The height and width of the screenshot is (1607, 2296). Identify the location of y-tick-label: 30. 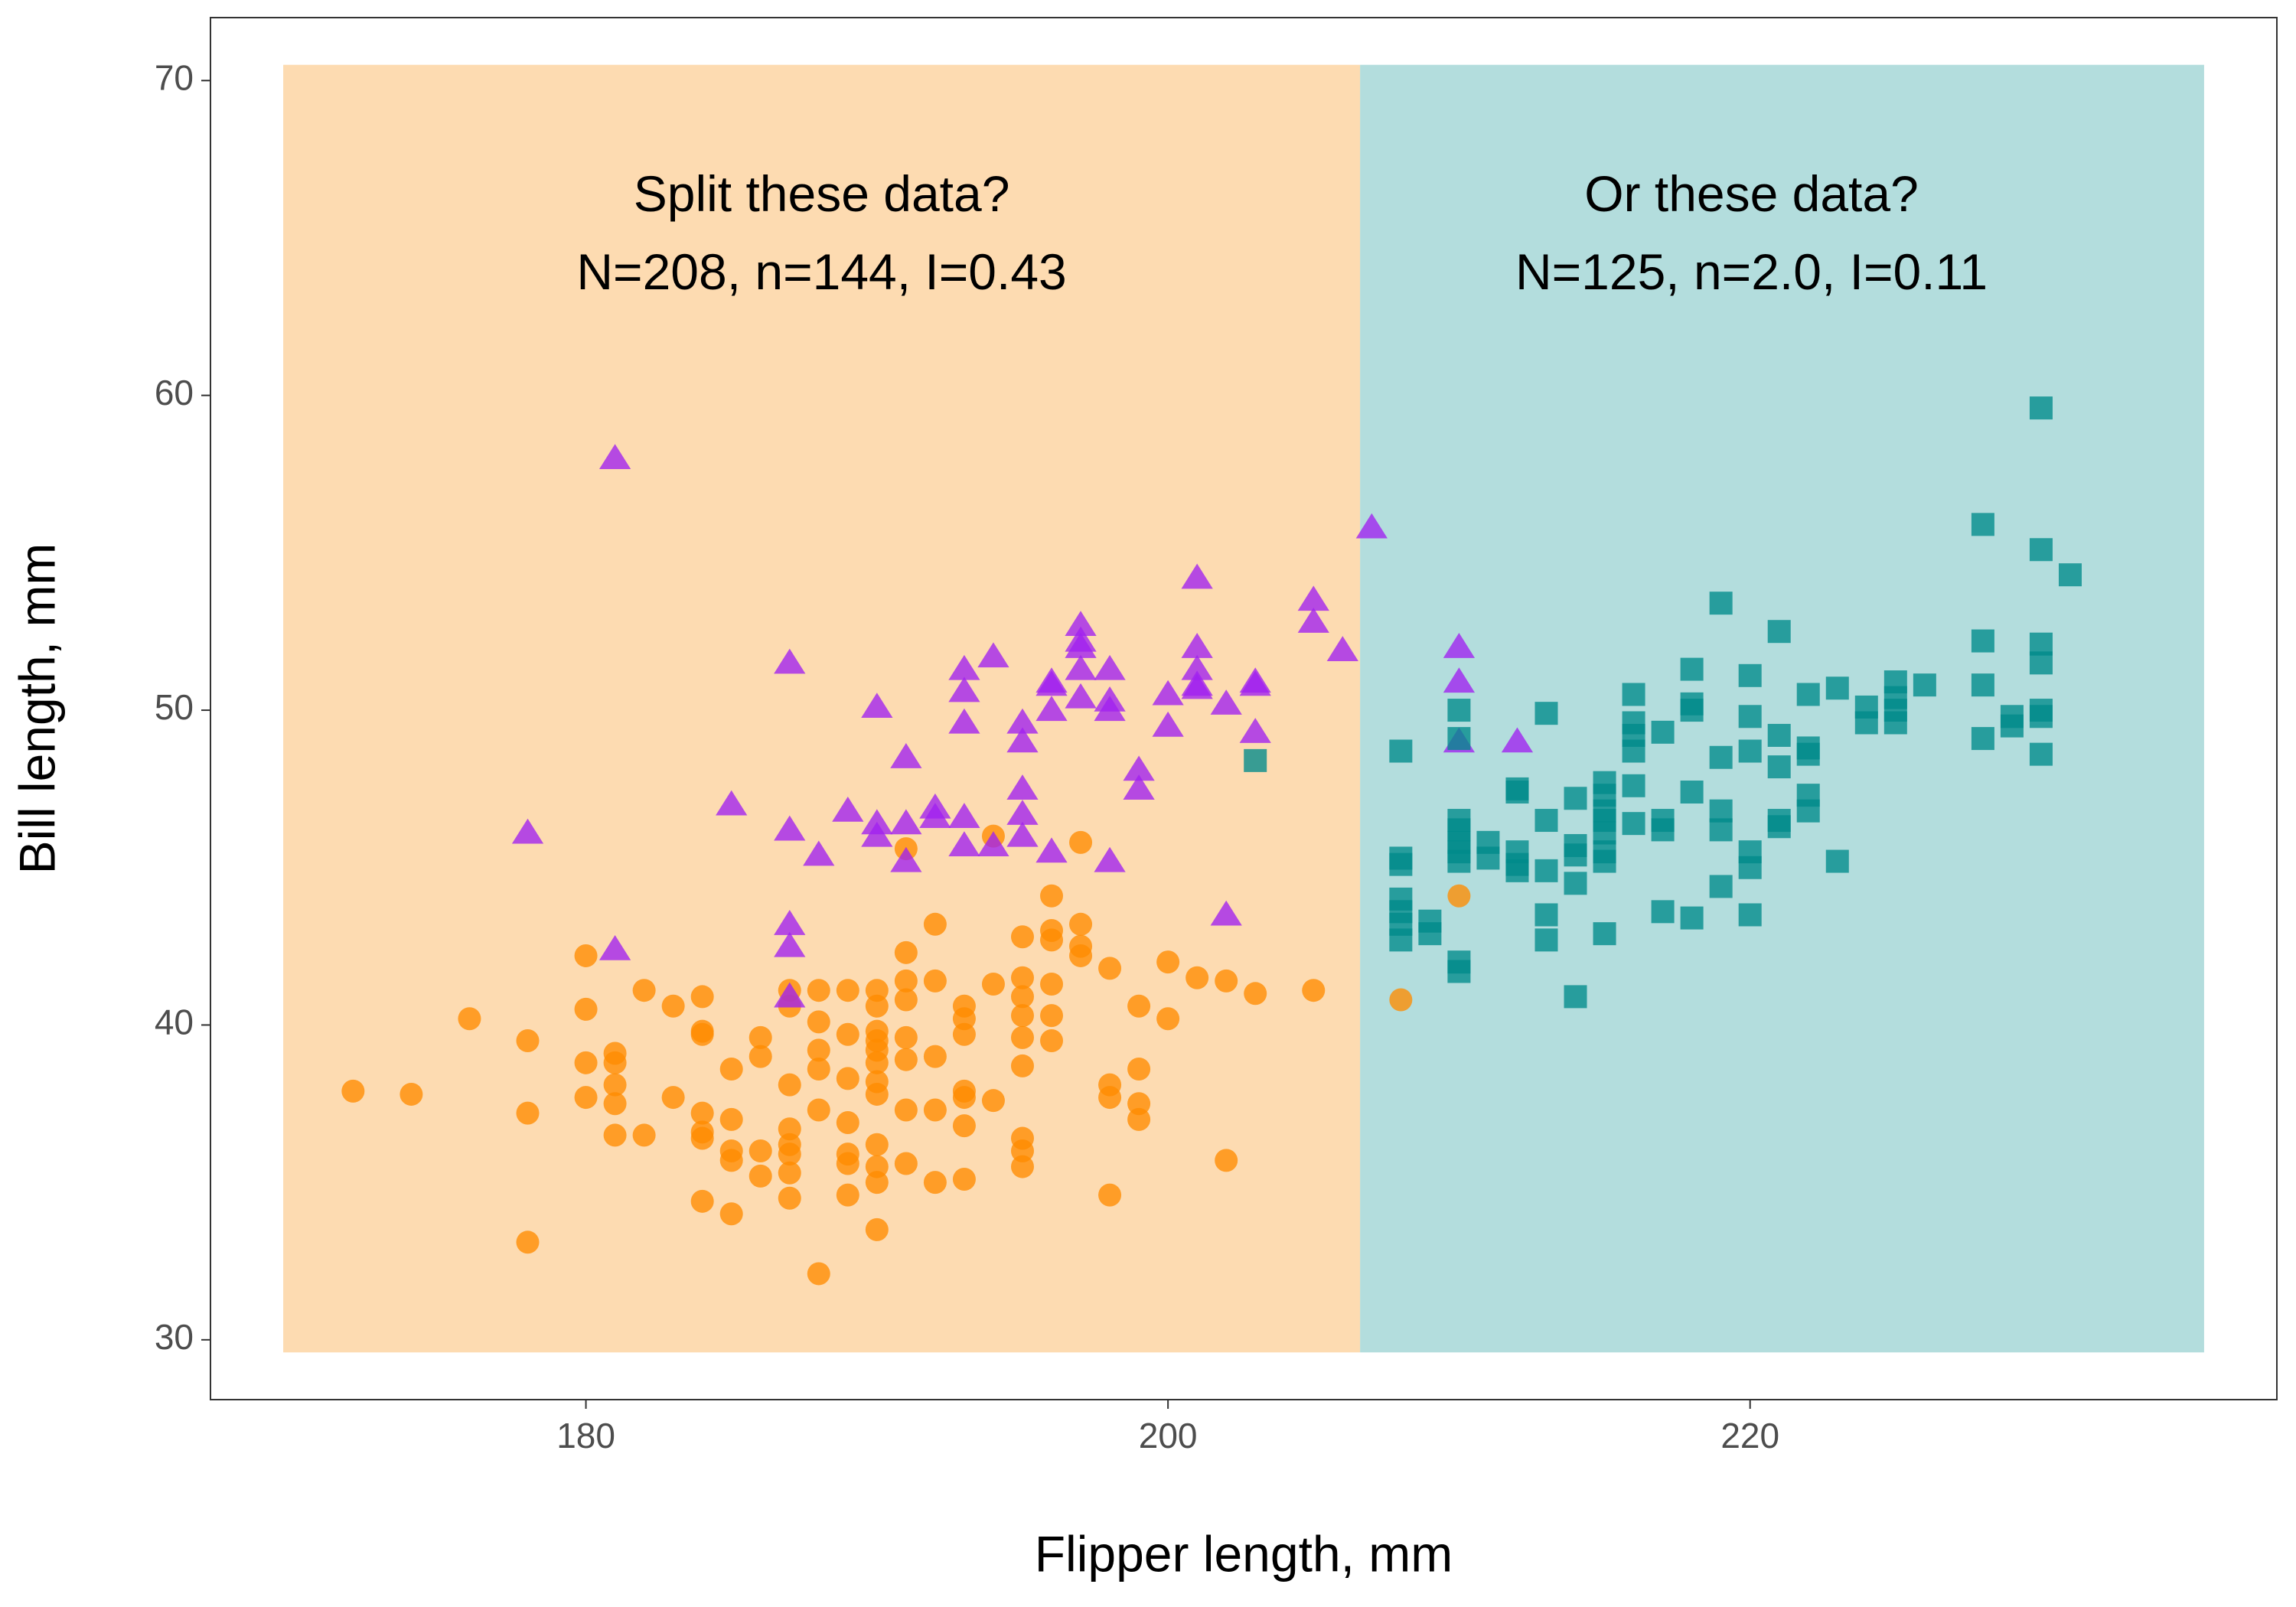
(174, 1337).